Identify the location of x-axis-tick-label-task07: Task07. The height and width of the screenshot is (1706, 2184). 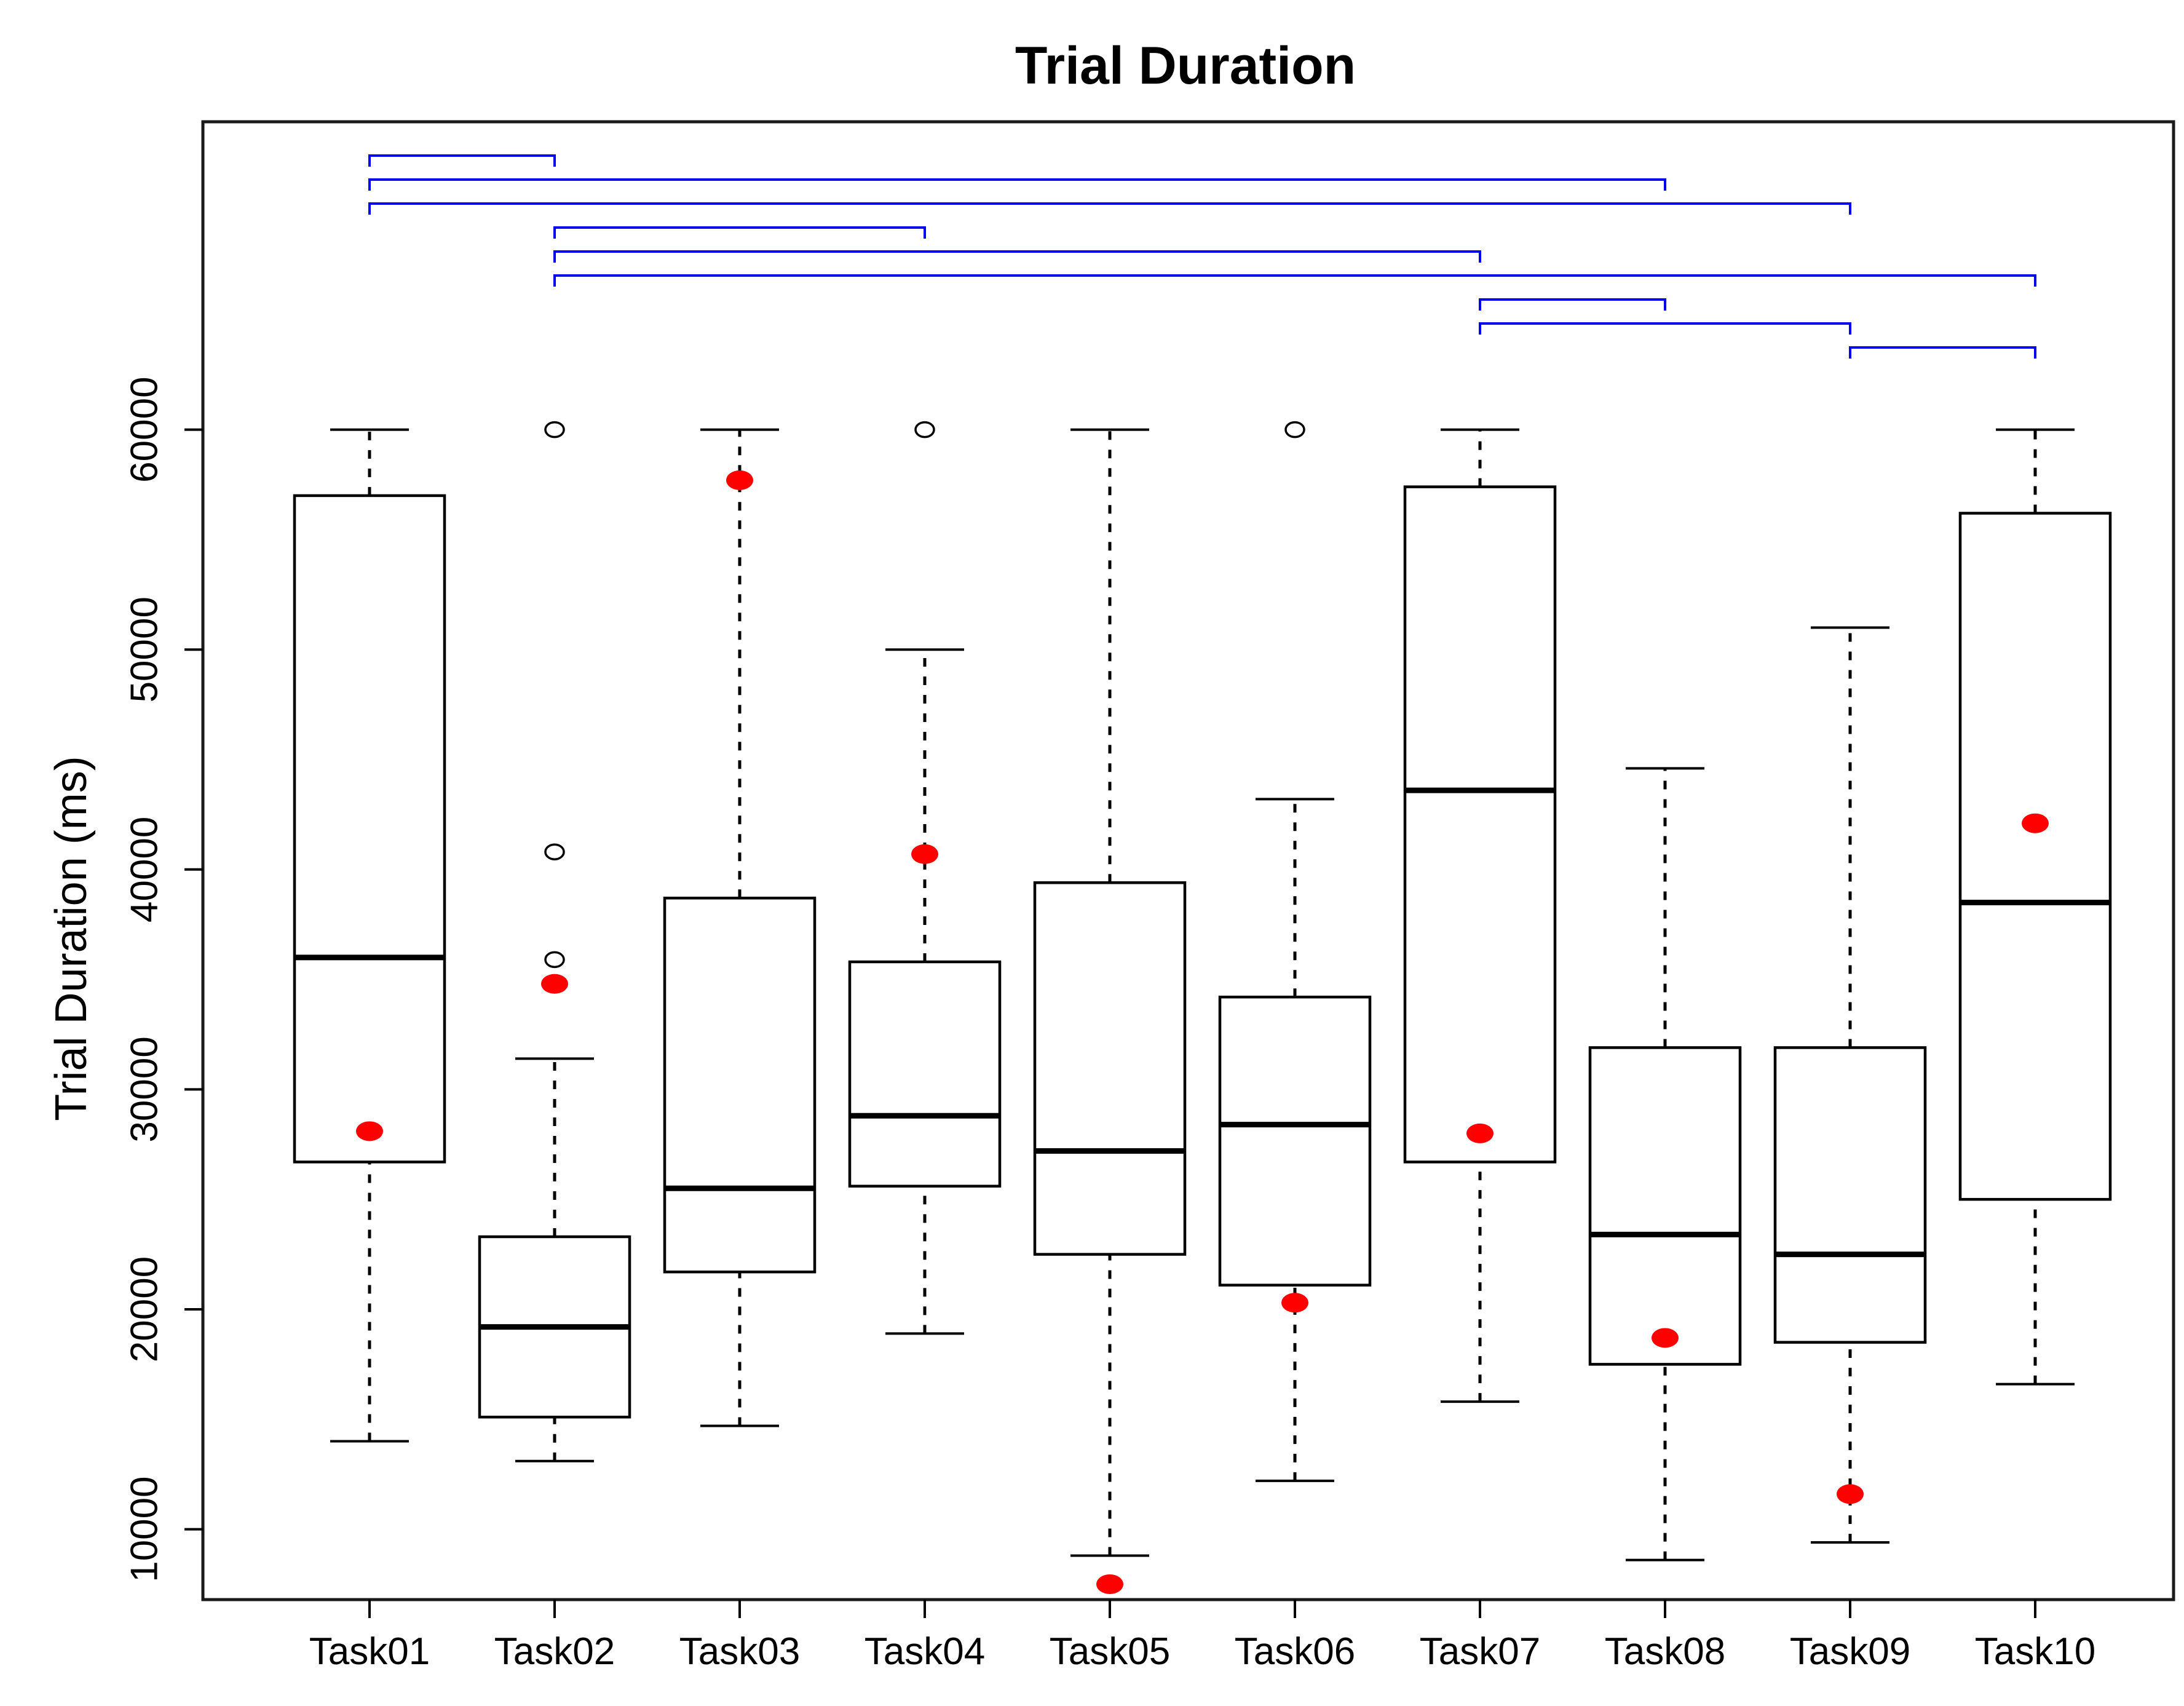
(1480, 1651).